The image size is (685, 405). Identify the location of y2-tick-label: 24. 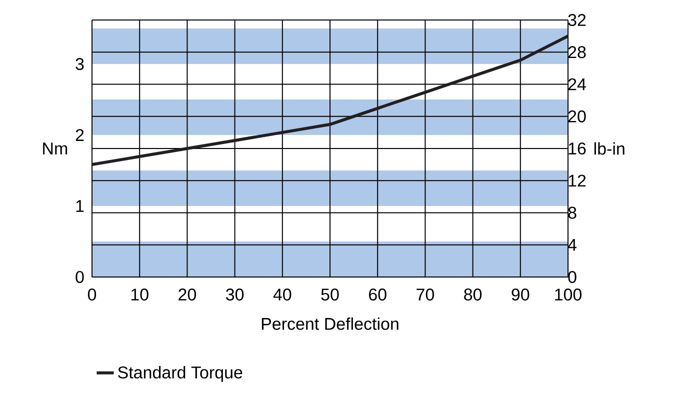
(577, 84).